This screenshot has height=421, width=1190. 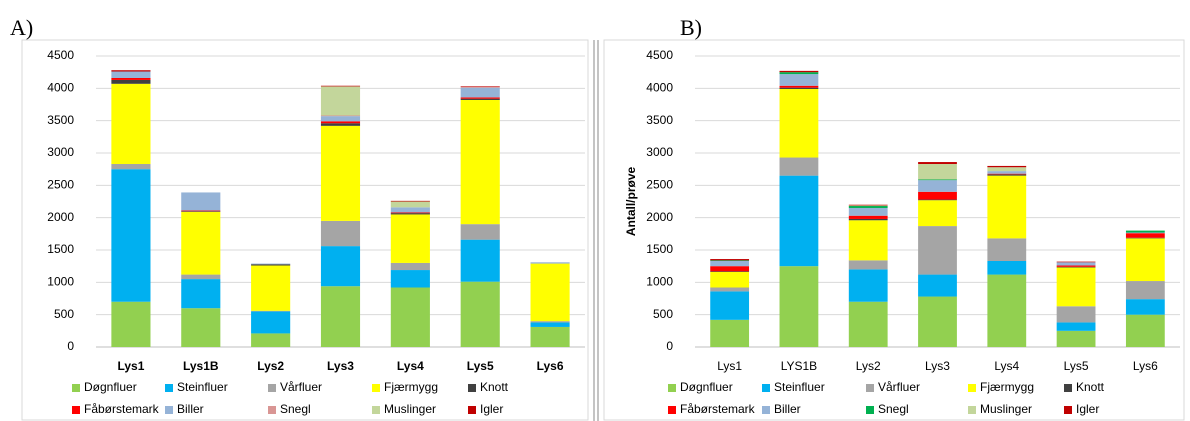 I want to click on y-tick-label: 3500, so click(x=60, y=120).